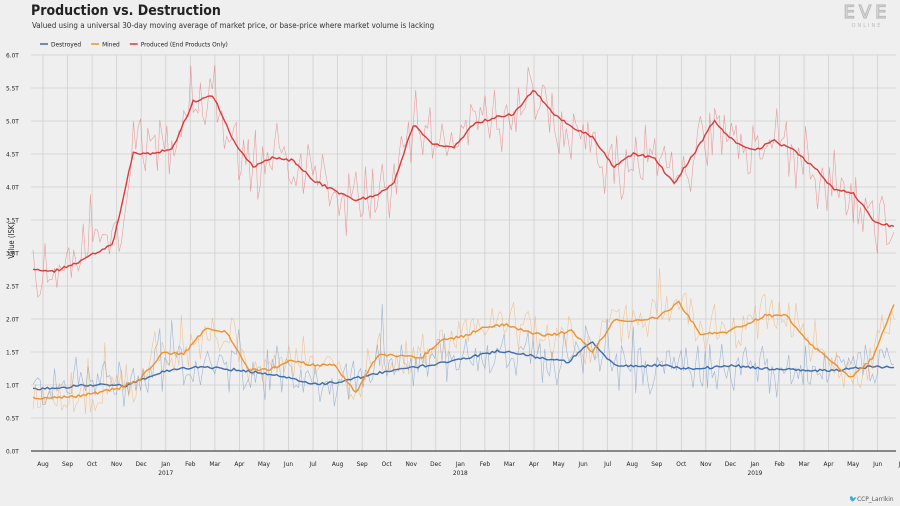 The width and height of the screenshot is (900, 506). What do you see at coordinates (111, 44) in the screenshot?
I see `legend-label: Mined` at bounding box center [111, 44].